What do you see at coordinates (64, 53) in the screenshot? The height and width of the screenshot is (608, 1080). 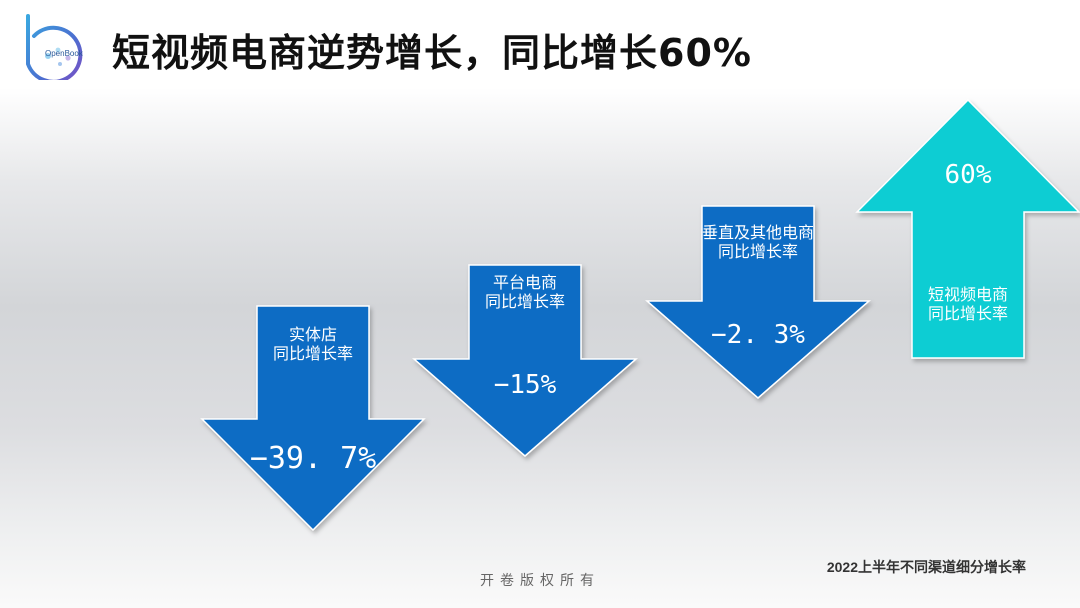 I see `svg-text: OpenBook` at bounding box center [64, 53].